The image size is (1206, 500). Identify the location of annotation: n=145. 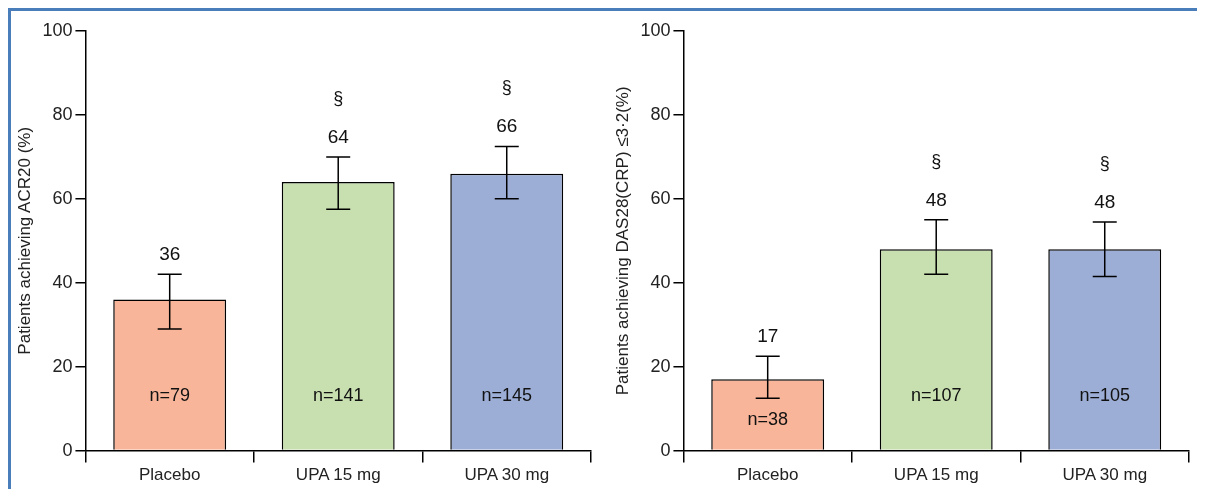
(507, 394).